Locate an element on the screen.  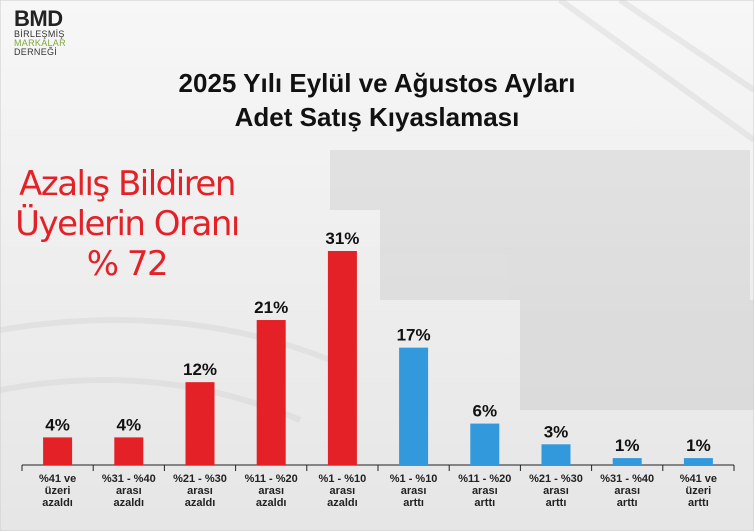
data-label-5: 31% is located at coordinates (342, 238).